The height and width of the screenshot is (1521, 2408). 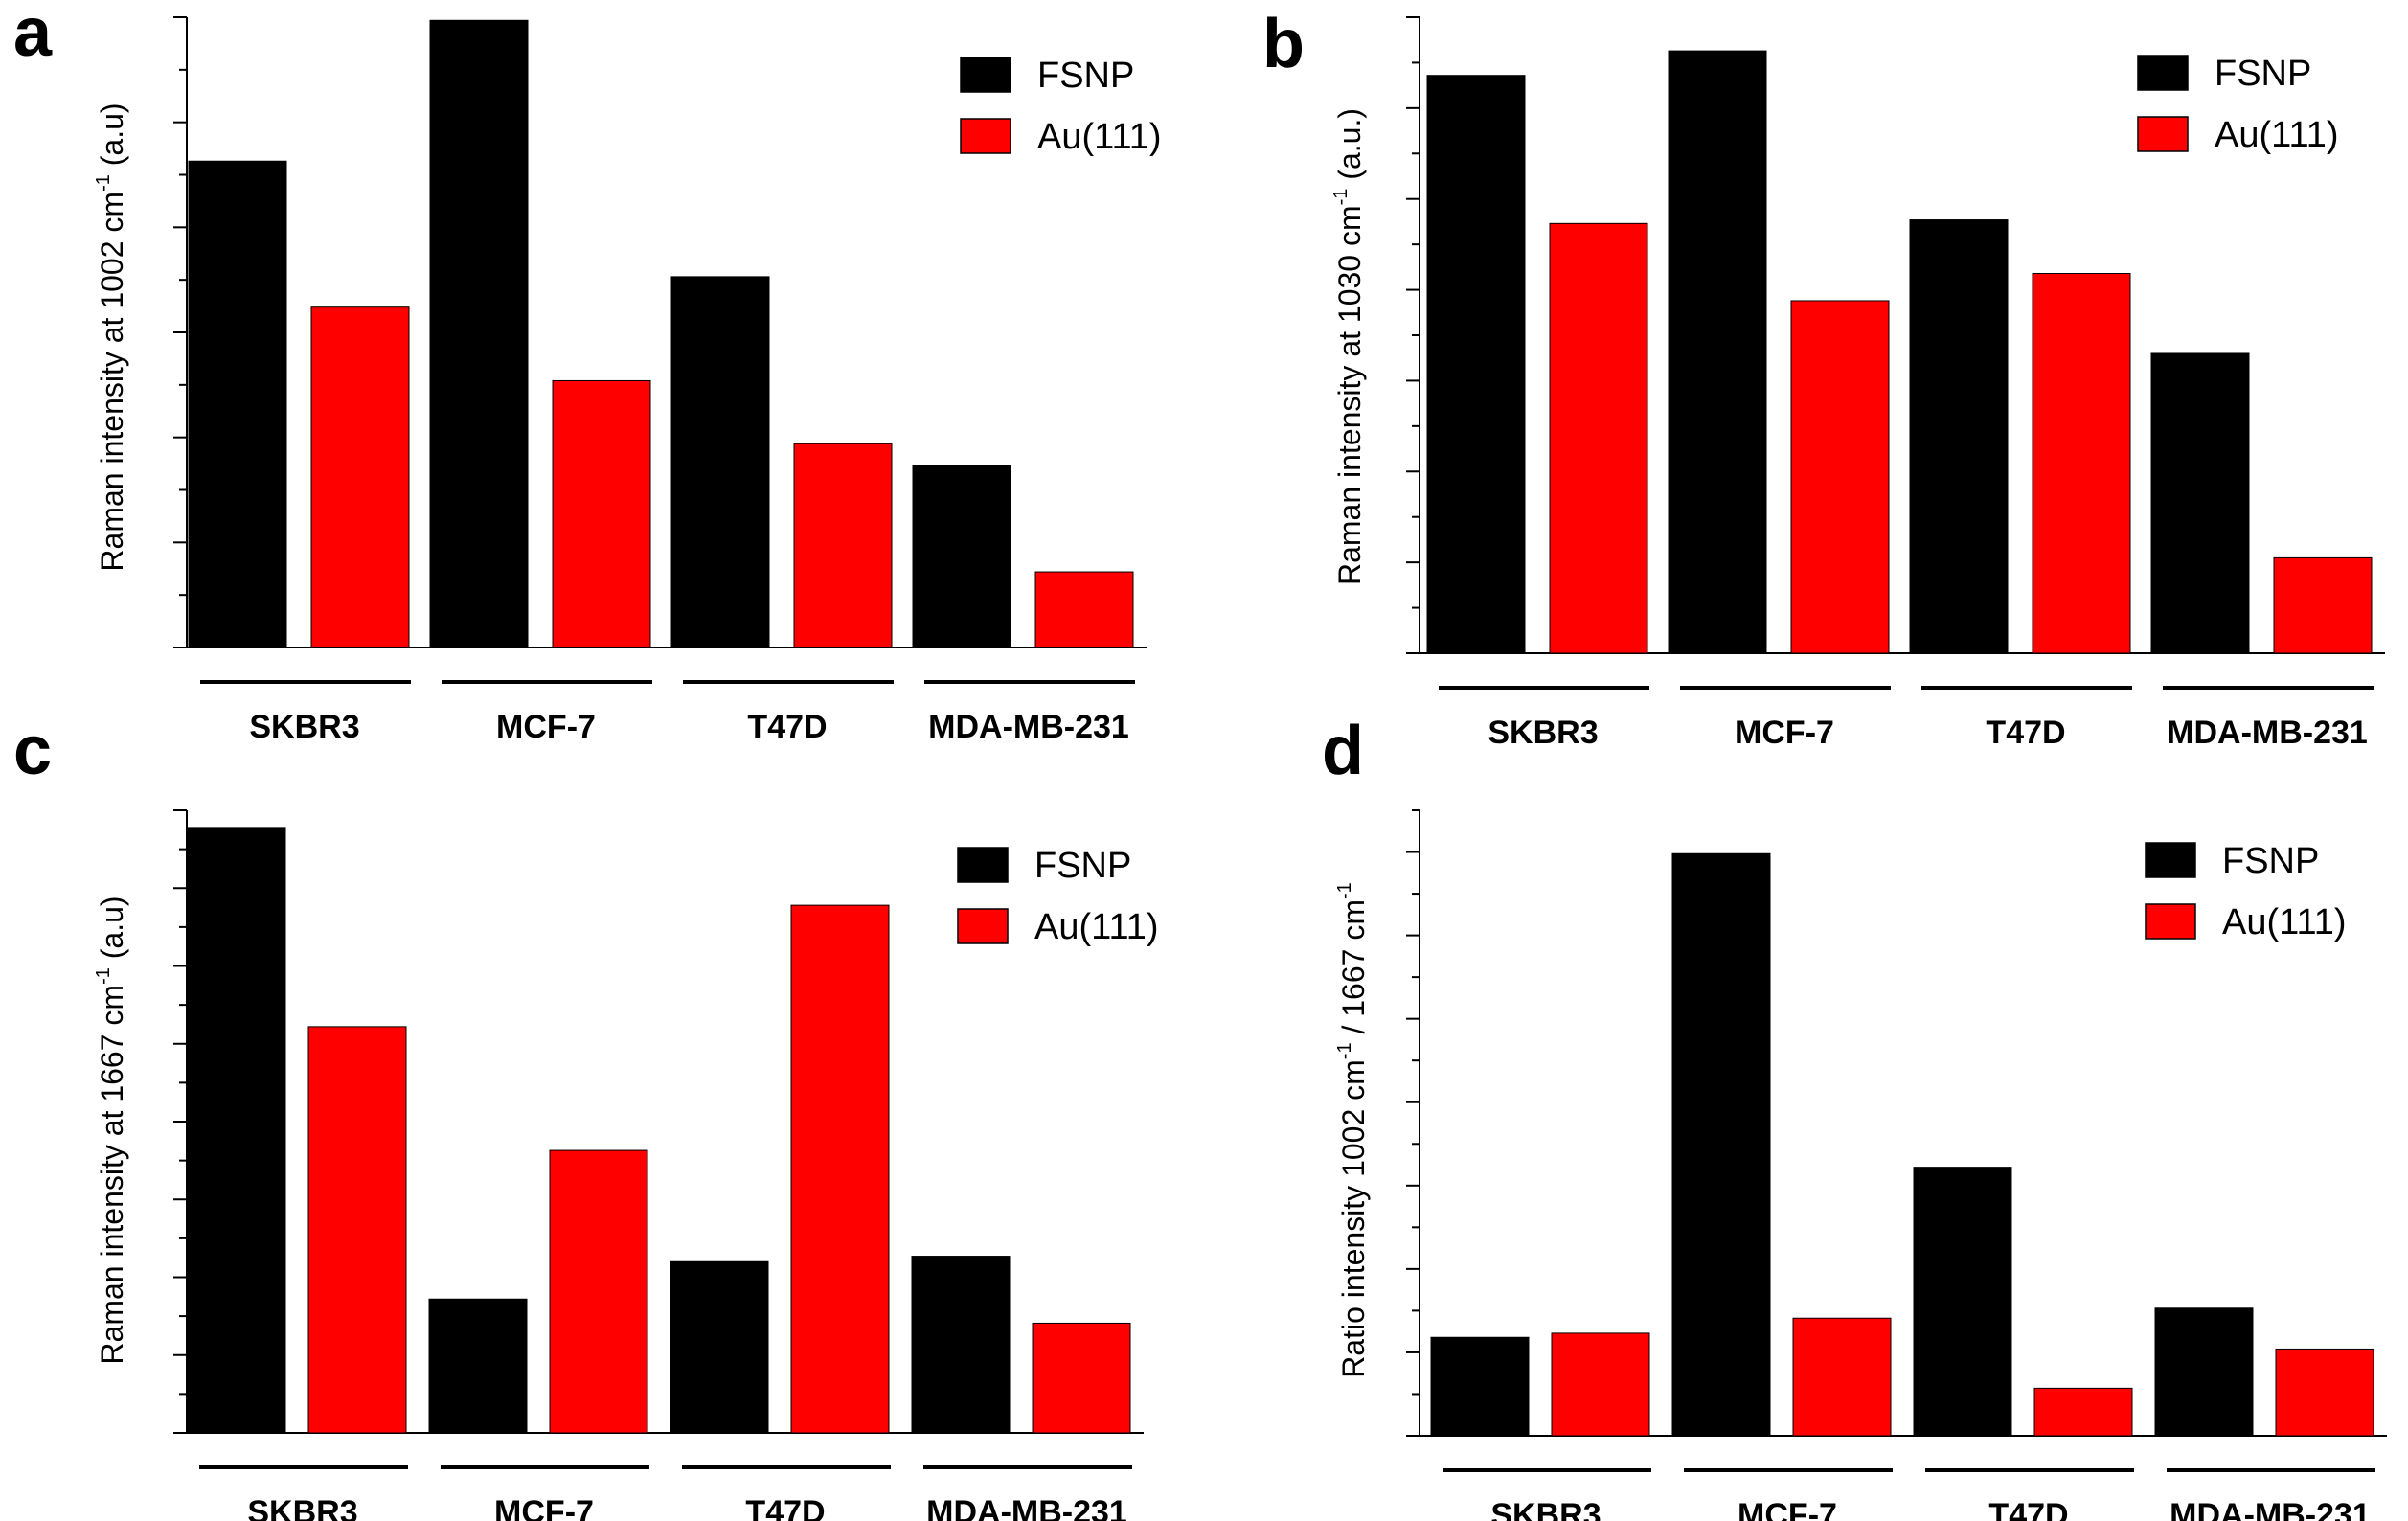 I want to click on y-axis-label: Raman intensity at 1002 cm-1 (a.u), so click(x=111, y=336).